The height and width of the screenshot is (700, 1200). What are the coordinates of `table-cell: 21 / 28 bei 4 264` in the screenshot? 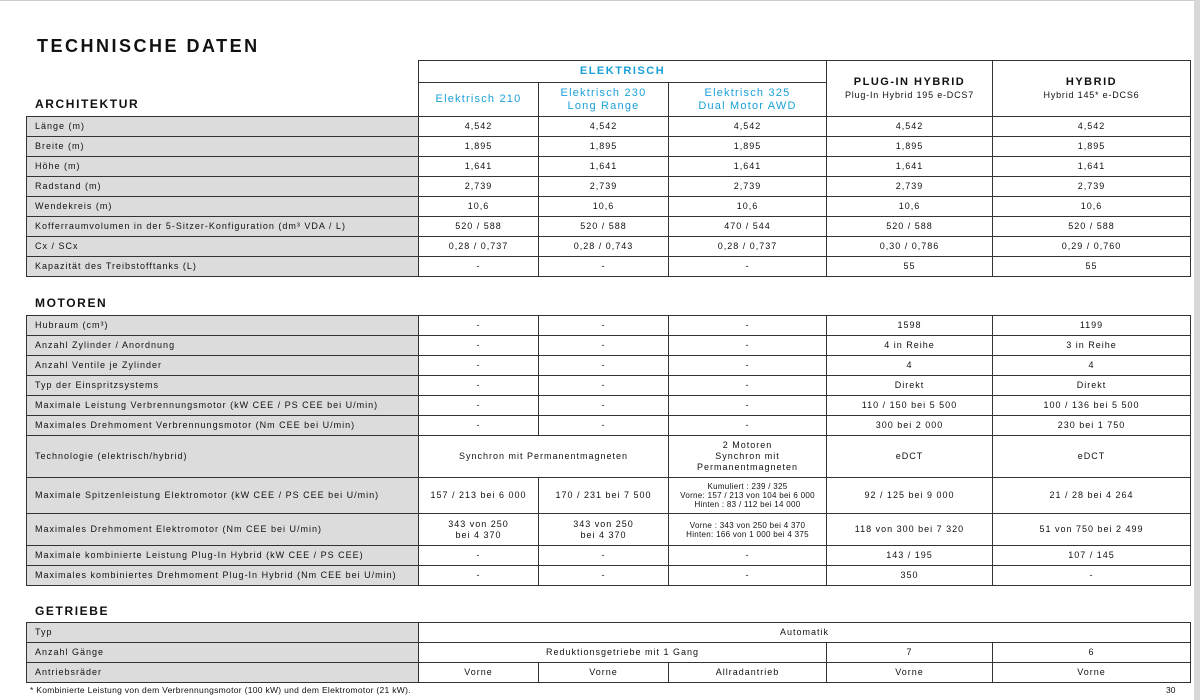 It's located at (1091, 495).